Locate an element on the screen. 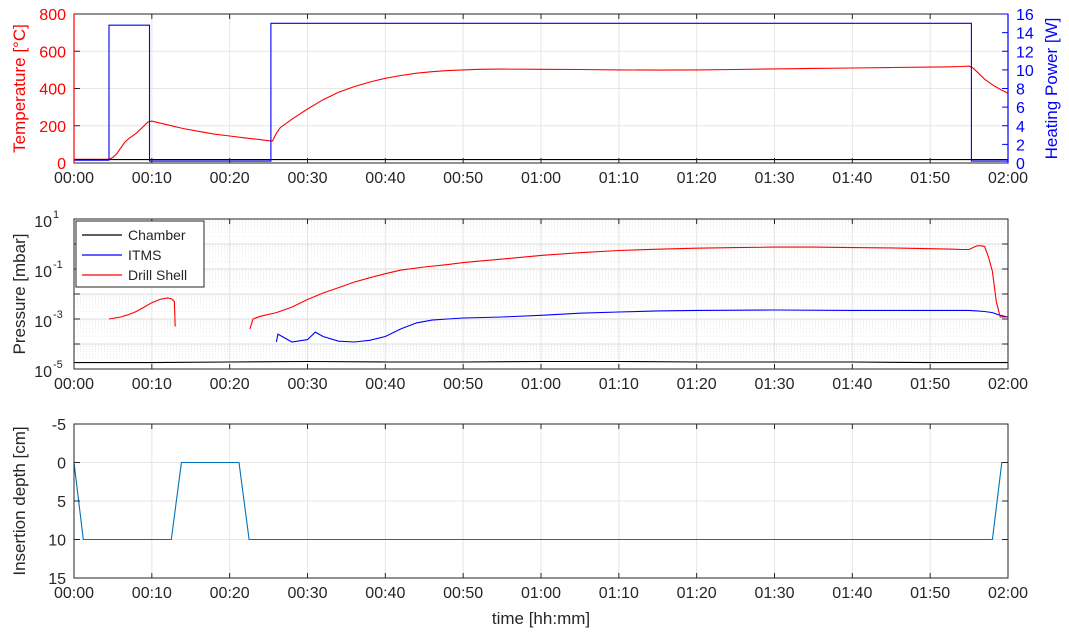 This screenshot has width=1069, height=636. y-right-tick-label: 6 is located at coordinates (1020, 108).